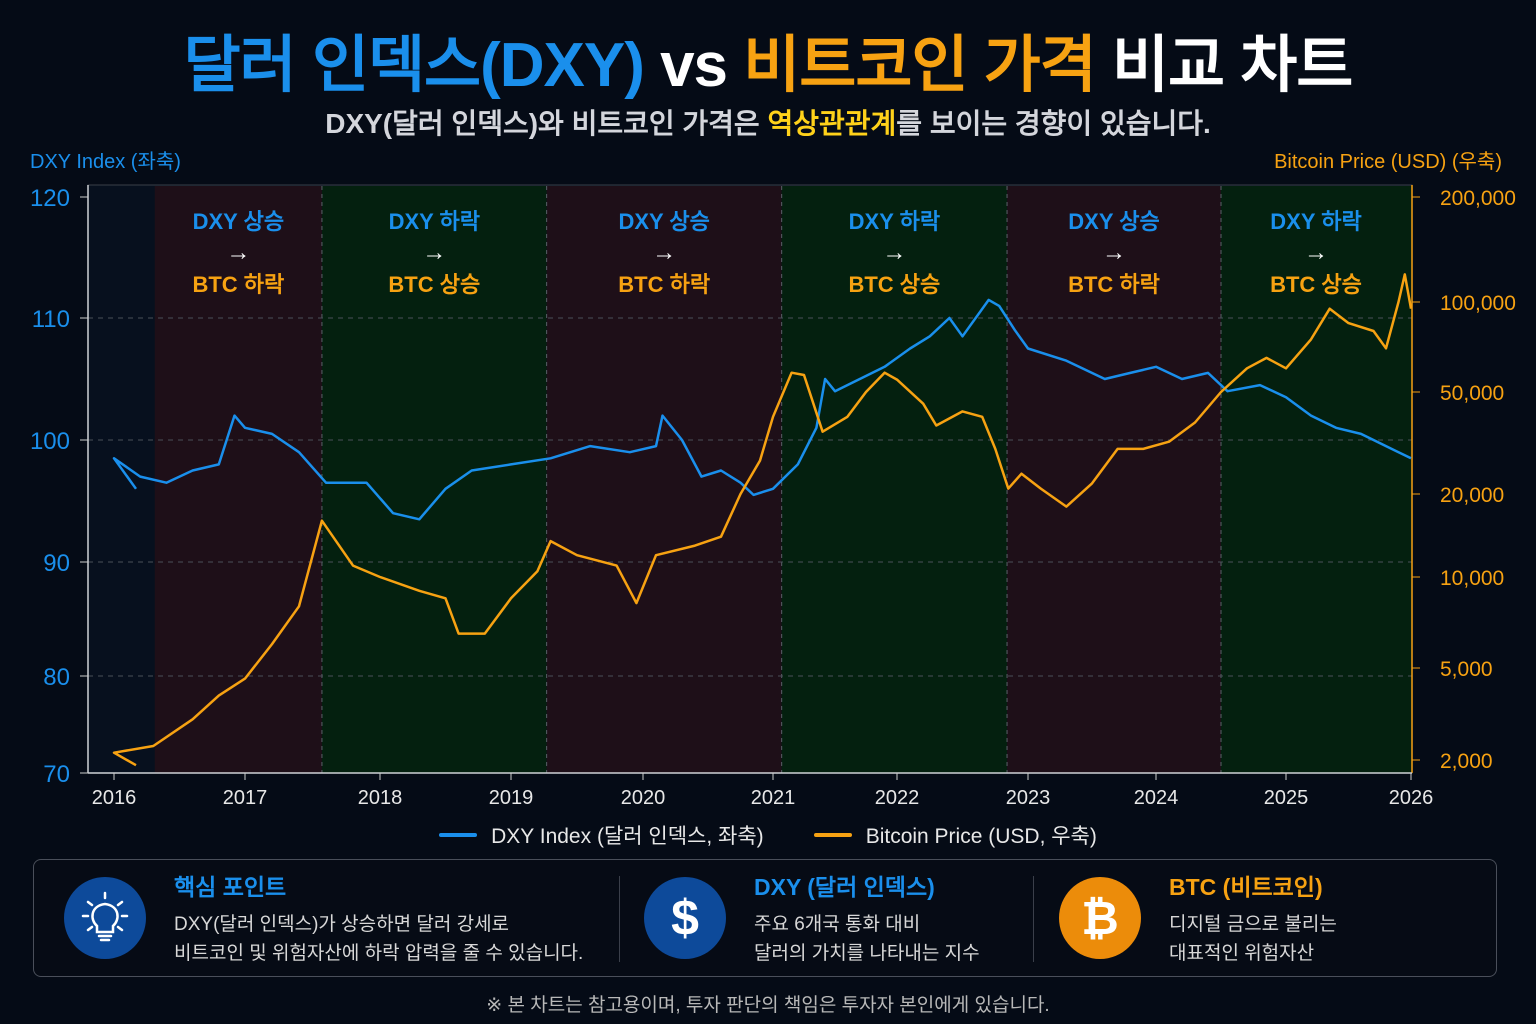  I want to click on legend-swatch-btc, so click(832, 835).